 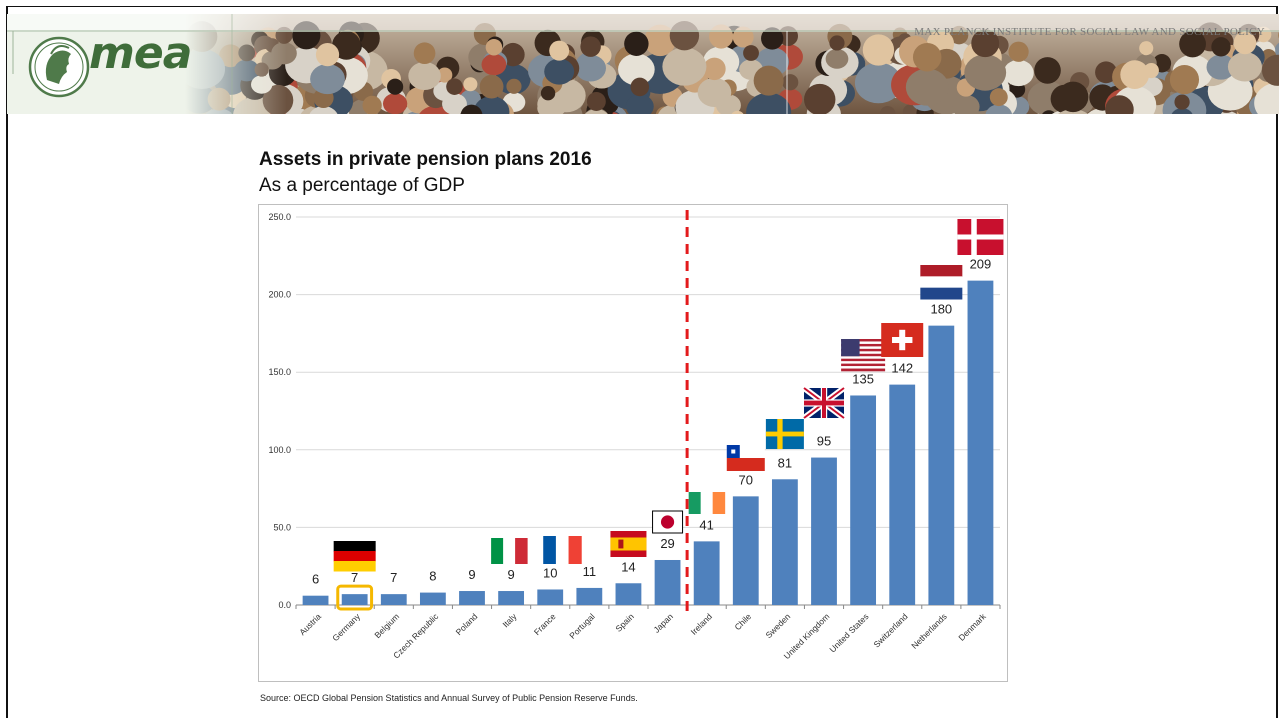 I want to click on flag-united-states-icon, so click(x=863, y=355).